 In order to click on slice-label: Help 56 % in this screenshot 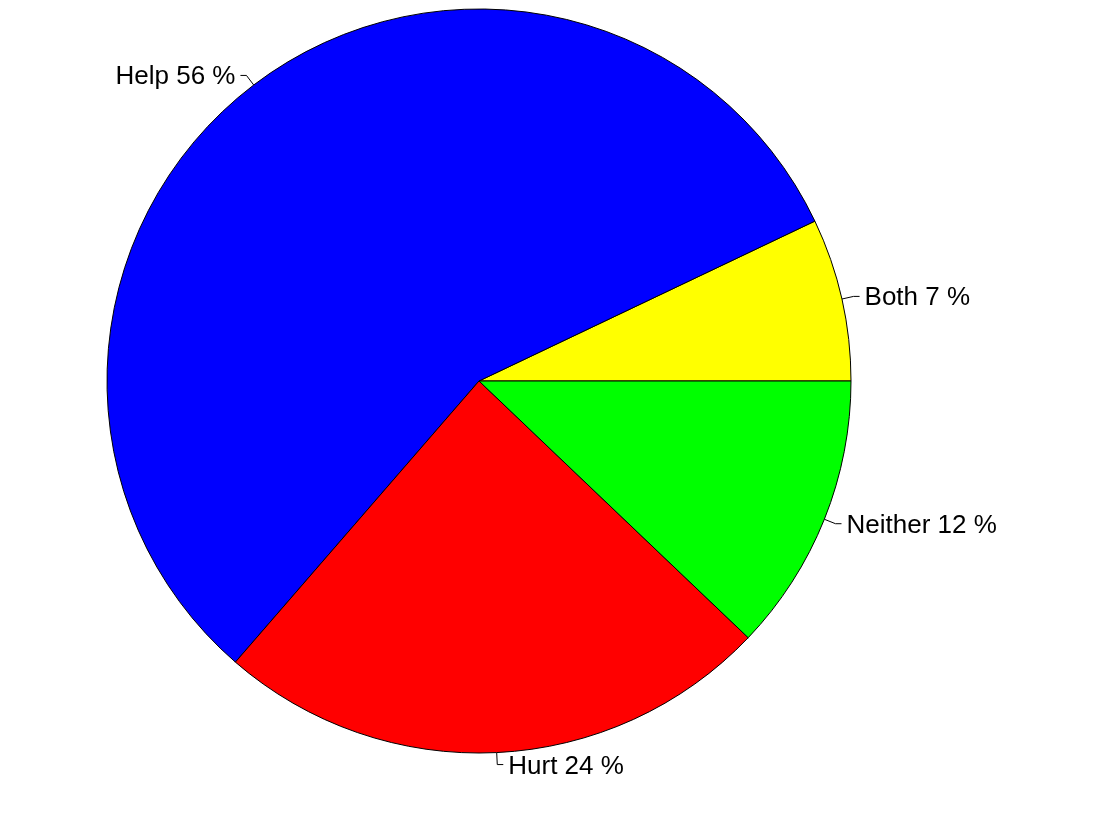, I will do `click(175, 75)`.